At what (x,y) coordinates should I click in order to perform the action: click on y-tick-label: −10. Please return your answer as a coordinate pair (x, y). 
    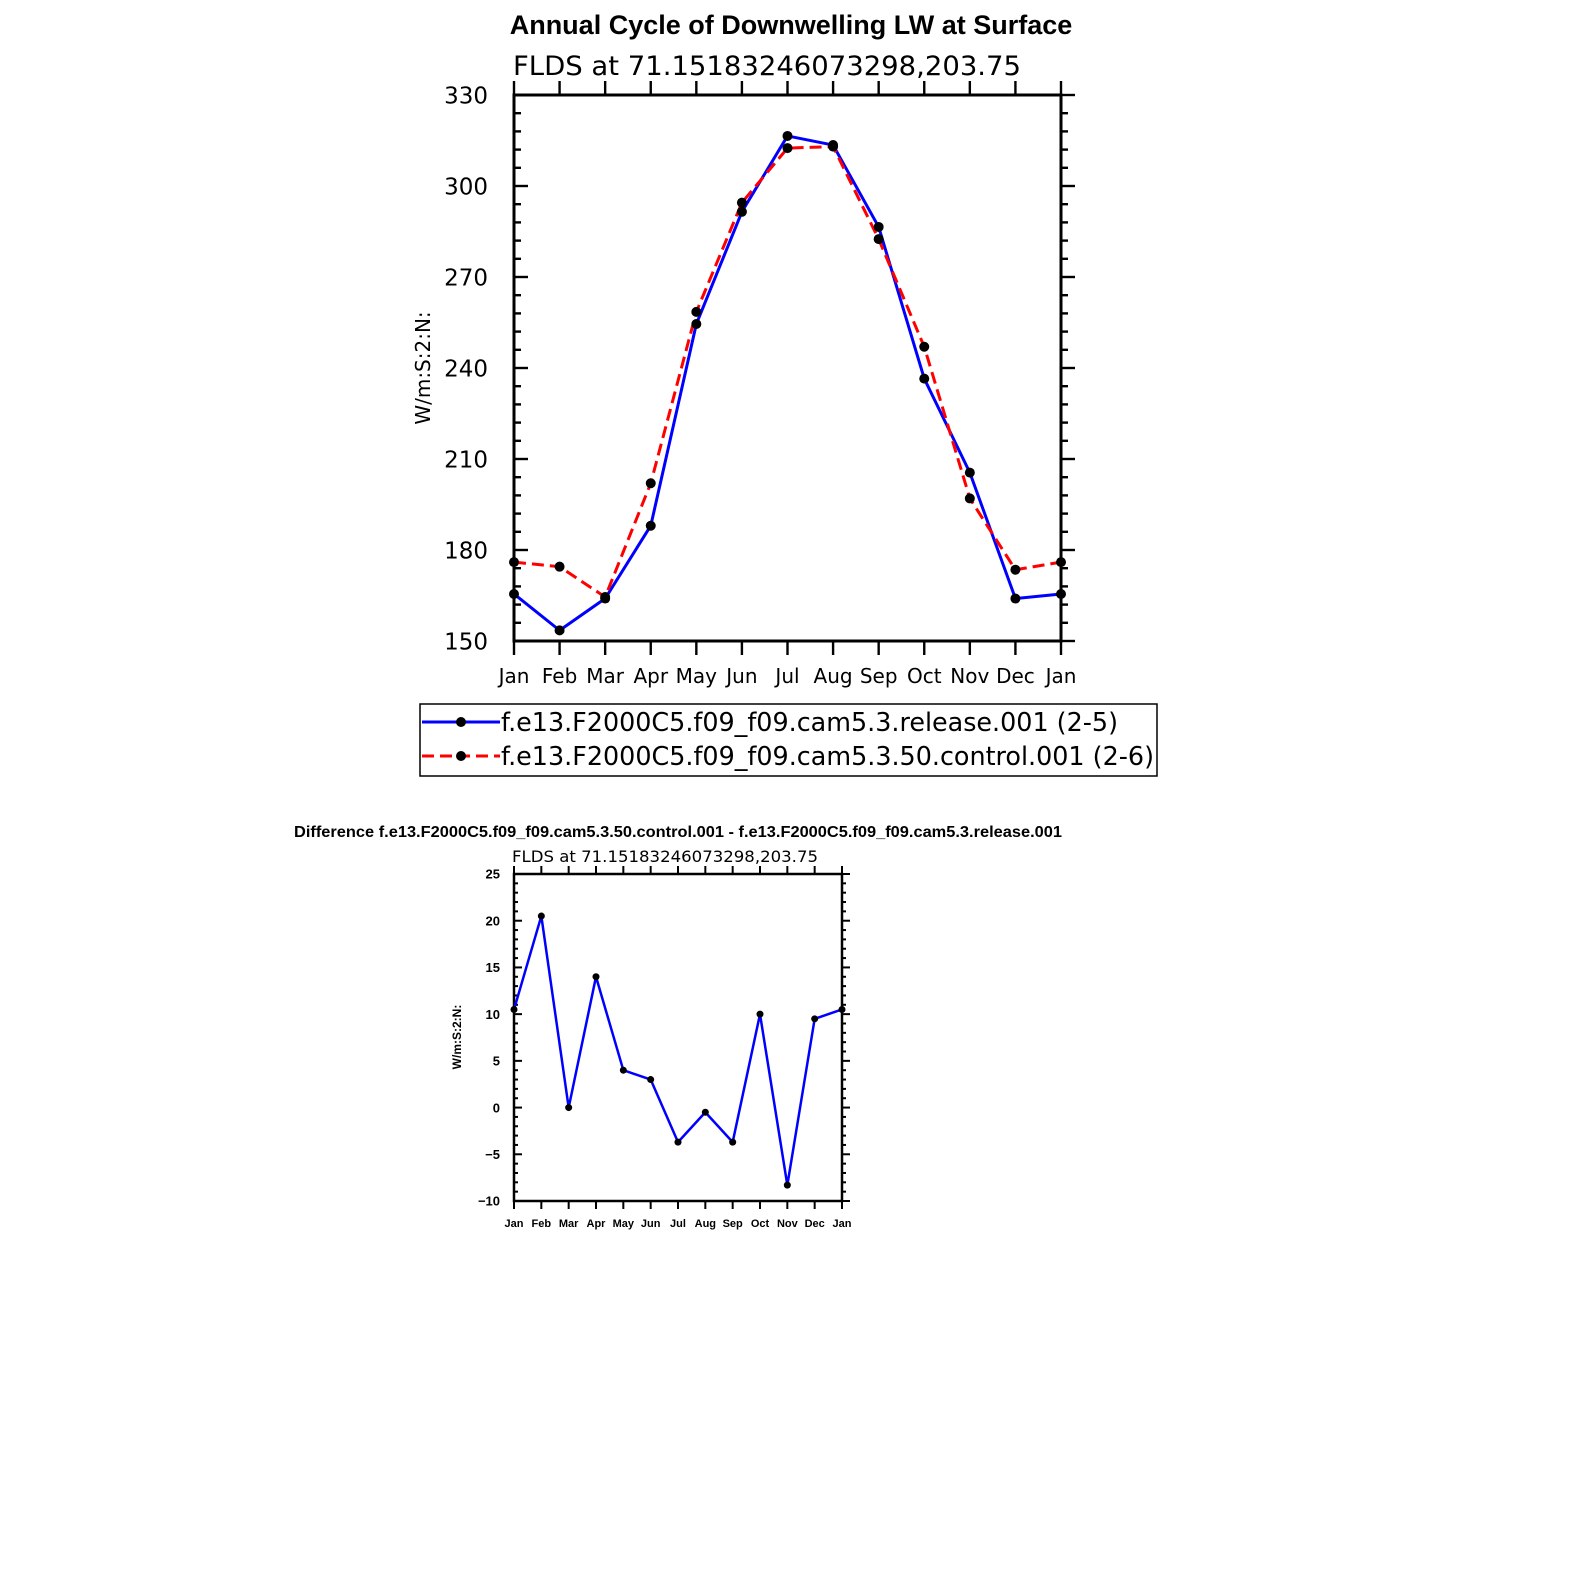
    Looking at the image, I should click on (489, 1201).